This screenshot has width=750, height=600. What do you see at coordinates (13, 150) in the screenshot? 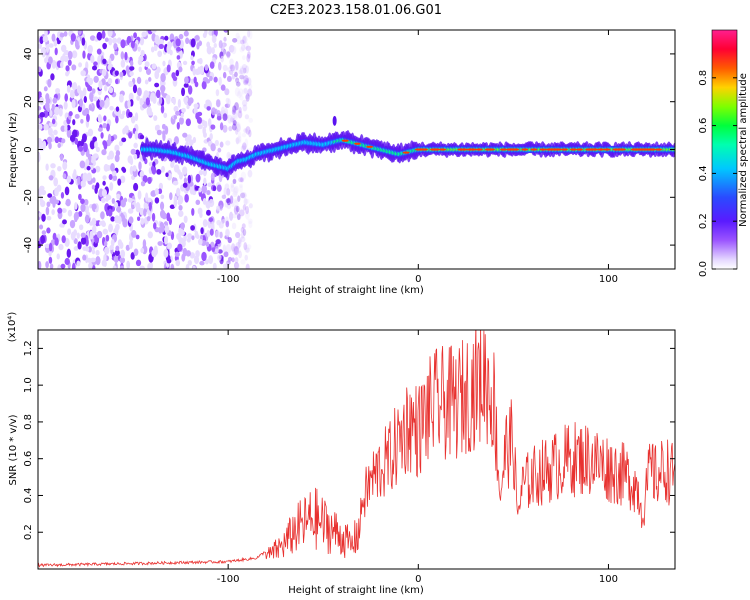
I see `spectrogram-y-axis-label: Frequency (Hz)` at bounding box center [13, 150].